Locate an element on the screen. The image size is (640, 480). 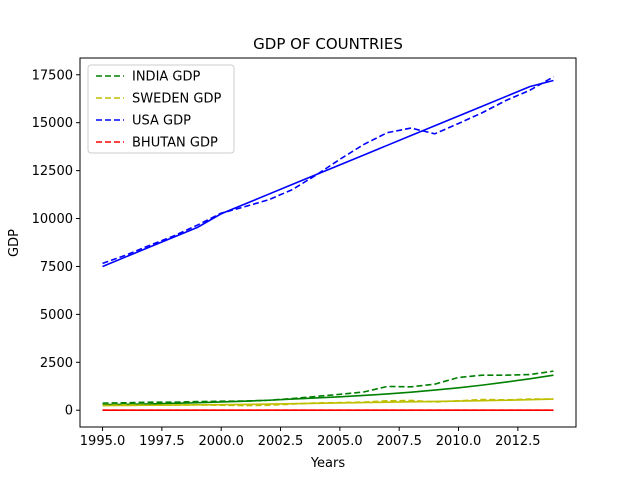
y-tick-label: 15000 is located at coordinates (52, 123).